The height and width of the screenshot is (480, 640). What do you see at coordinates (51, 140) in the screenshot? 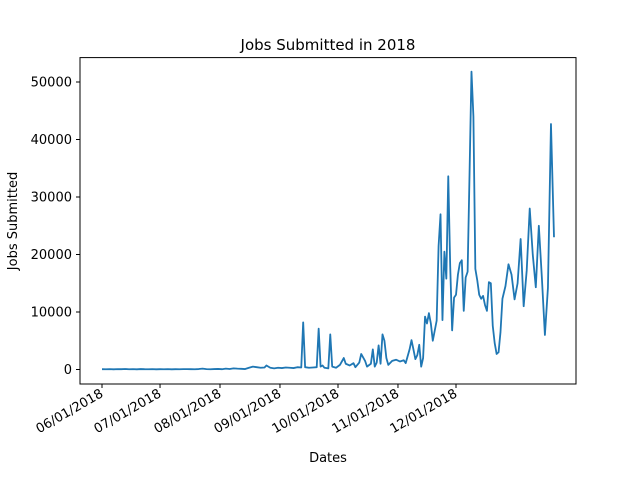
I see `y-tick-label: 40000` at bounding box center [51, 140].